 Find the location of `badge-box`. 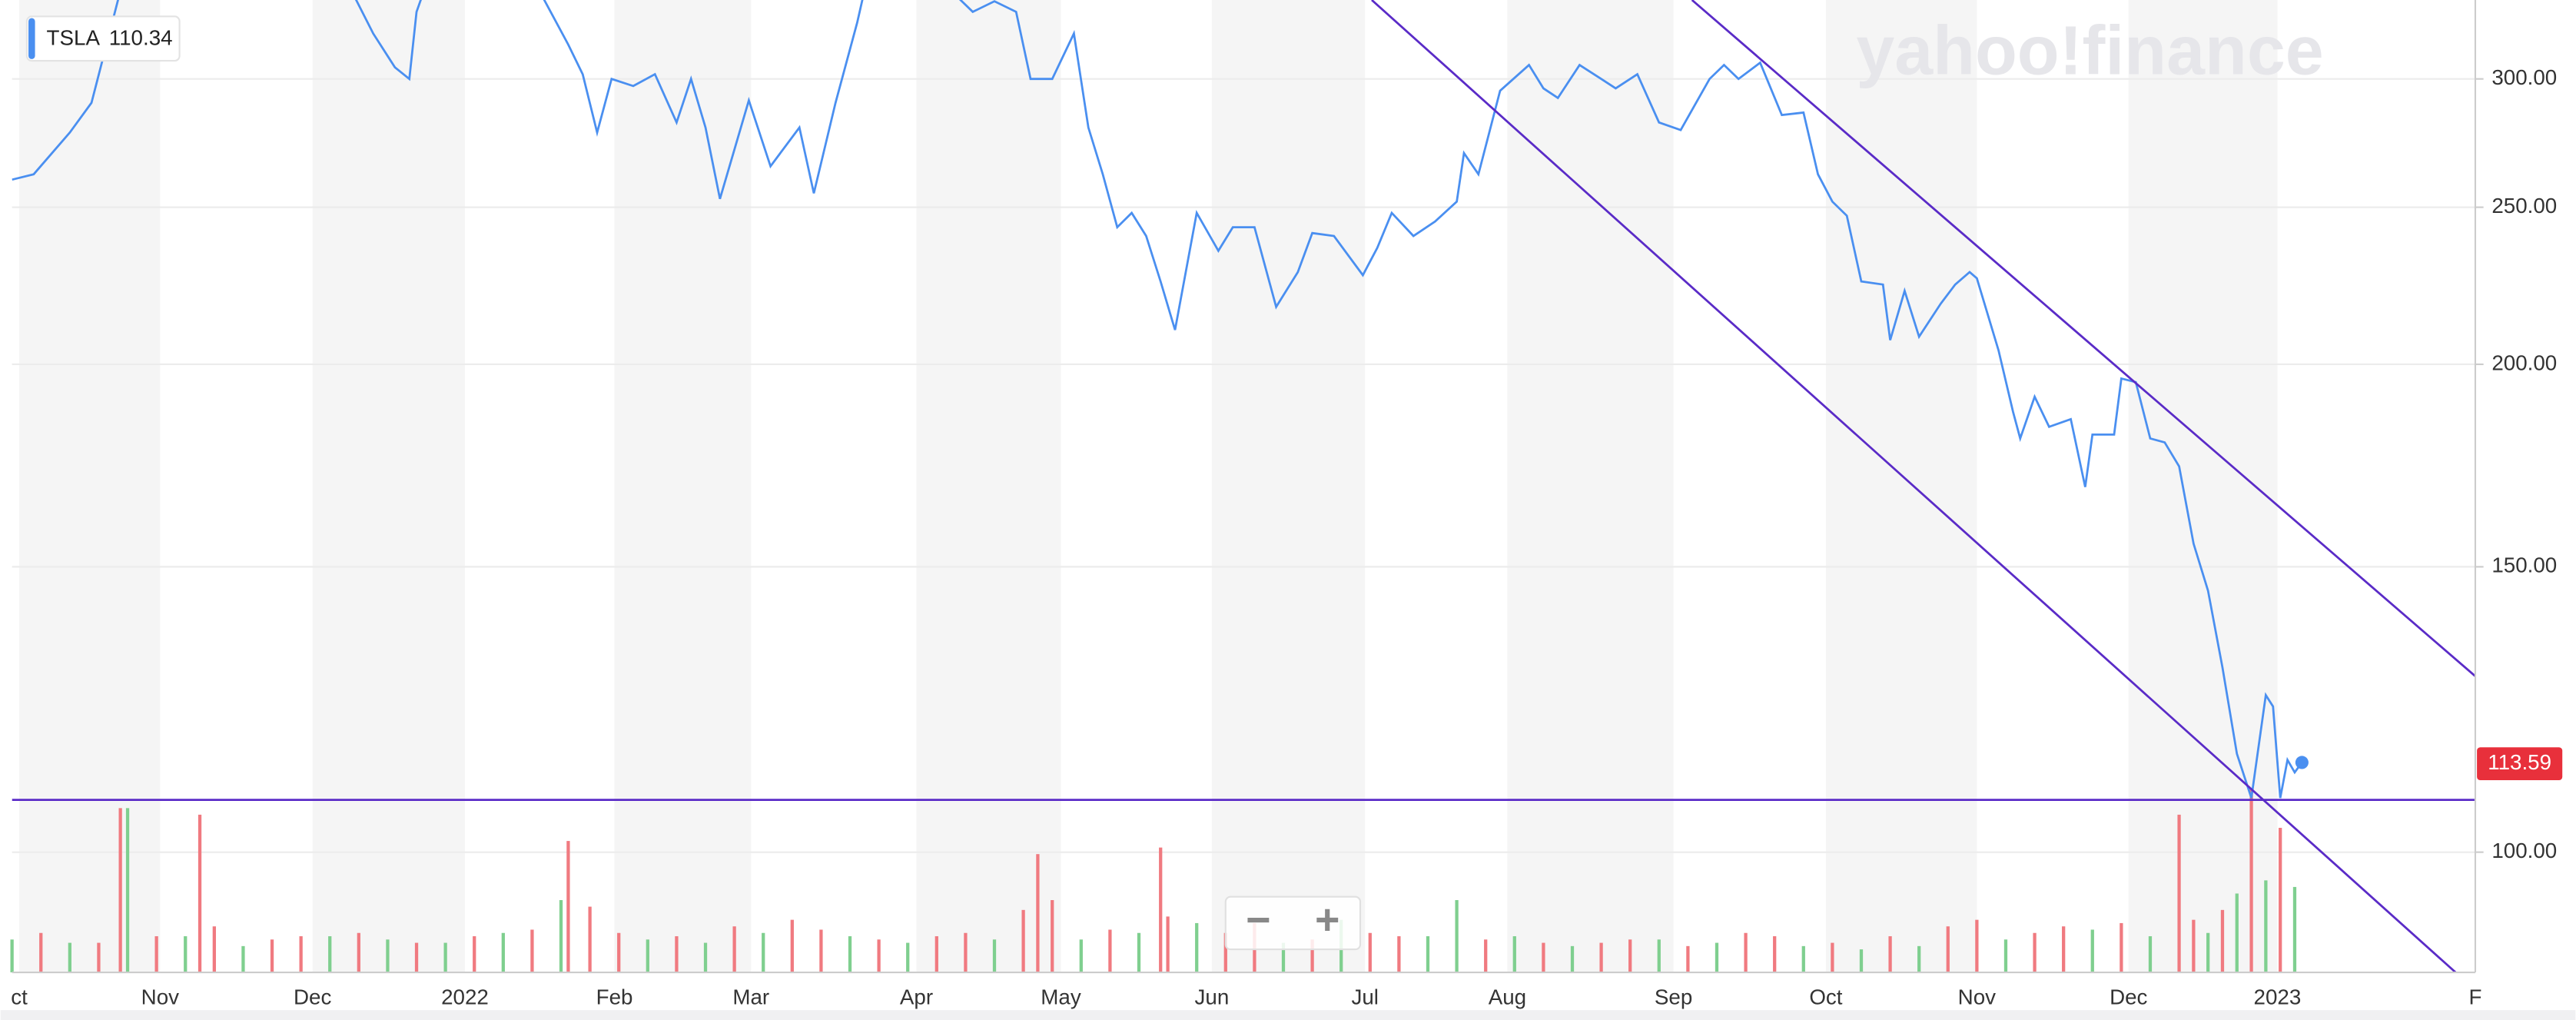

badge-box is located at coordinates (103, 38).